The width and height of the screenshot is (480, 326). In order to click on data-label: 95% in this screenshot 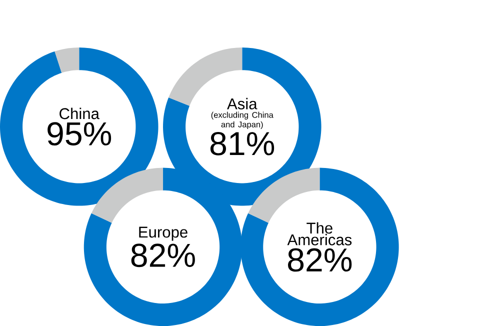, I will do `click(80, 134)`.